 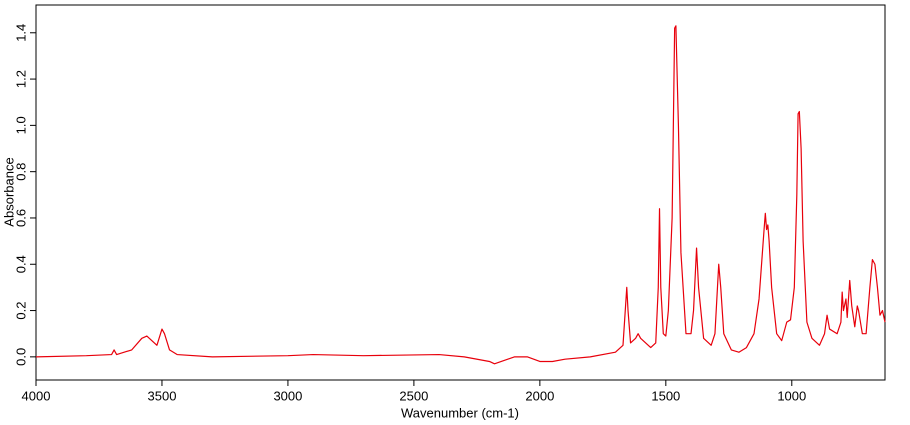 What do you see at coordinates (20, 357) in the screenshot?
I see `y-tick-label: 0.0` at bounding box center [20, 357].